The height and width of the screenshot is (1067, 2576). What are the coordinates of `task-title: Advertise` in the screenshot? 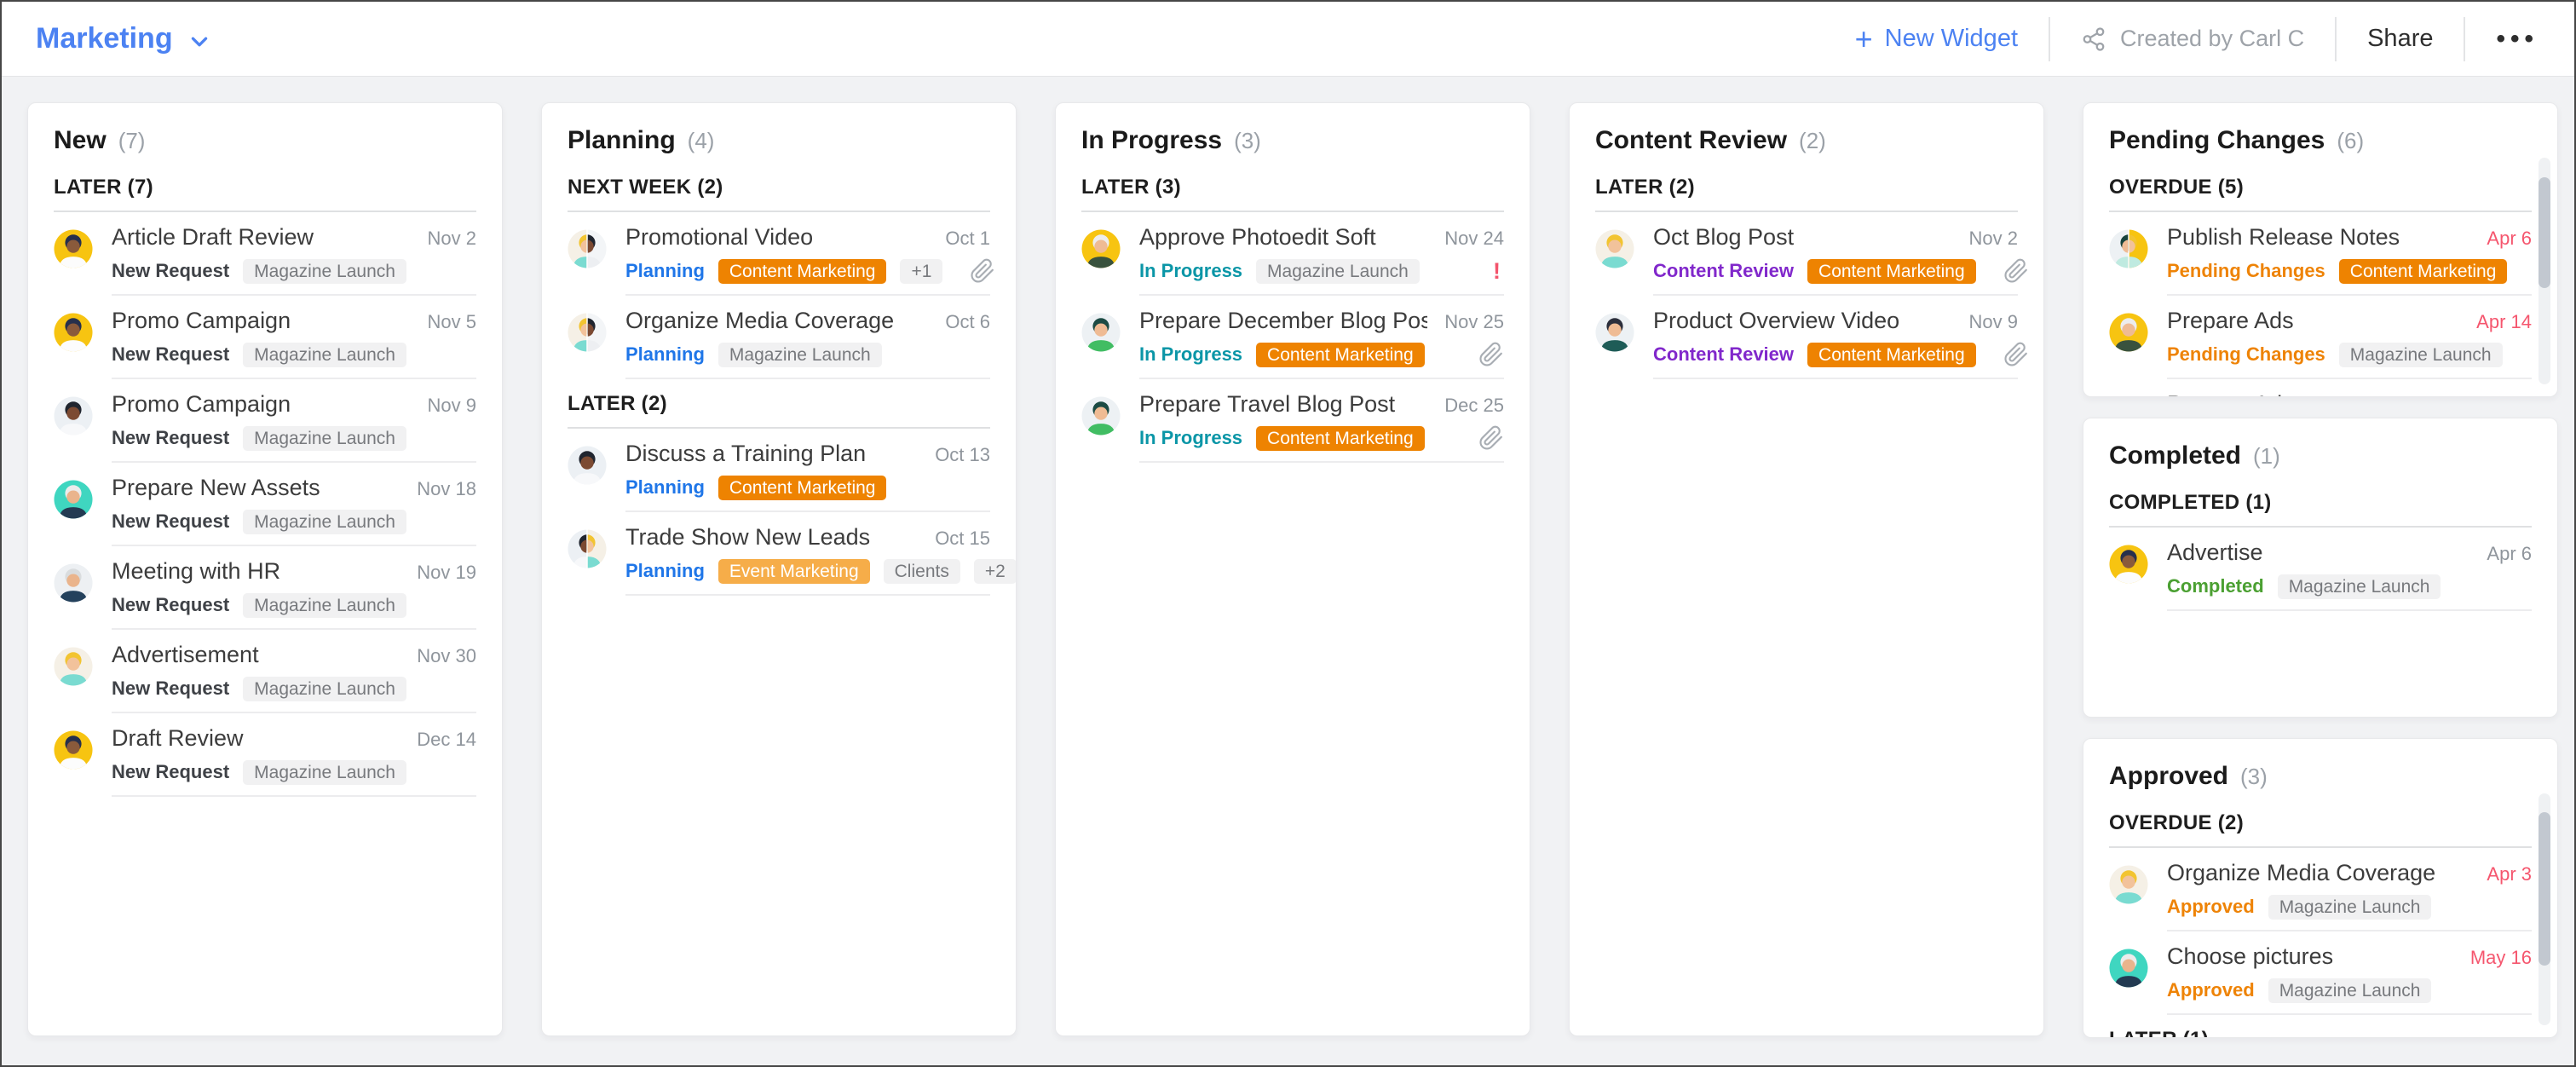 It's located at (2215, 552).